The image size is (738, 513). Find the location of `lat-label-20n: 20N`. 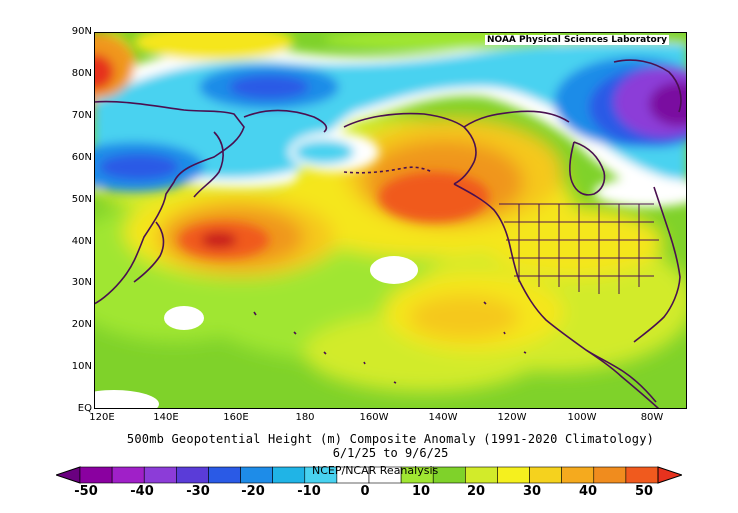

lat-label-20n: 20N is located at coordinates (81, 324).